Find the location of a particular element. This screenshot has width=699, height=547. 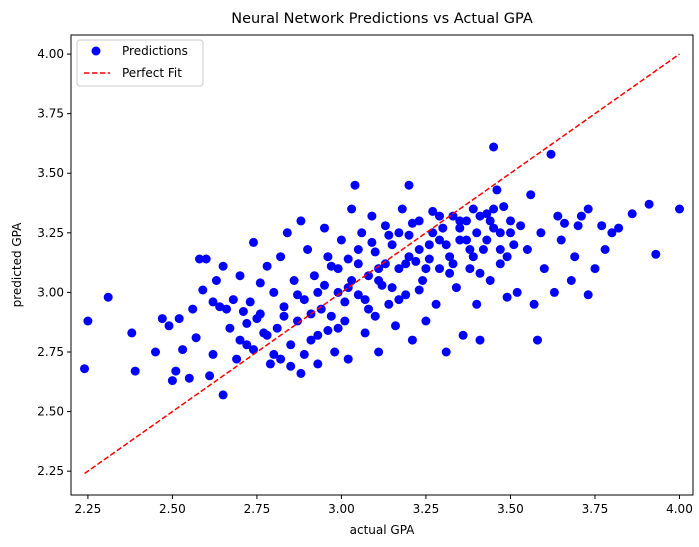

legend-label-predictions: Predictions is located at coordinates (155, 51).